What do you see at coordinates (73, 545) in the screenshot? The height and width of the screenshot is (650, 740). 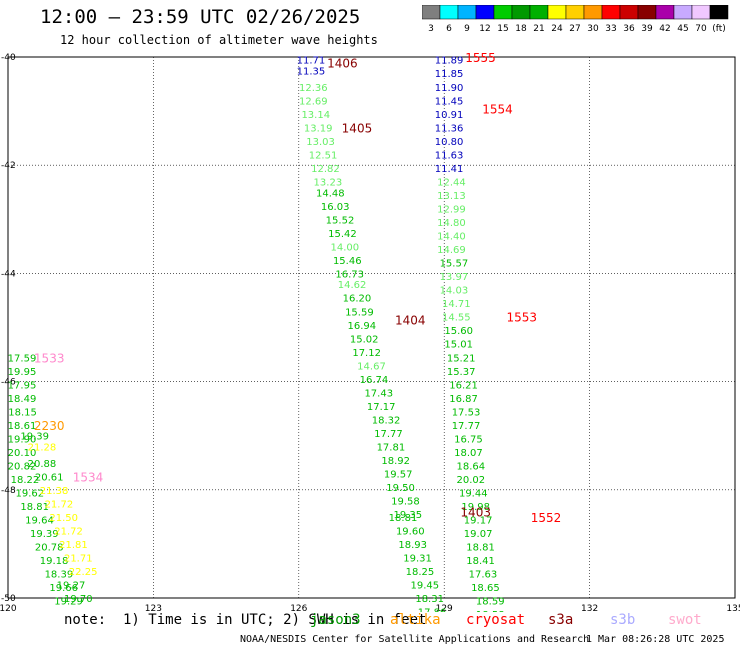 I see `data-label: 21.81` at bounding box center [73, 545].